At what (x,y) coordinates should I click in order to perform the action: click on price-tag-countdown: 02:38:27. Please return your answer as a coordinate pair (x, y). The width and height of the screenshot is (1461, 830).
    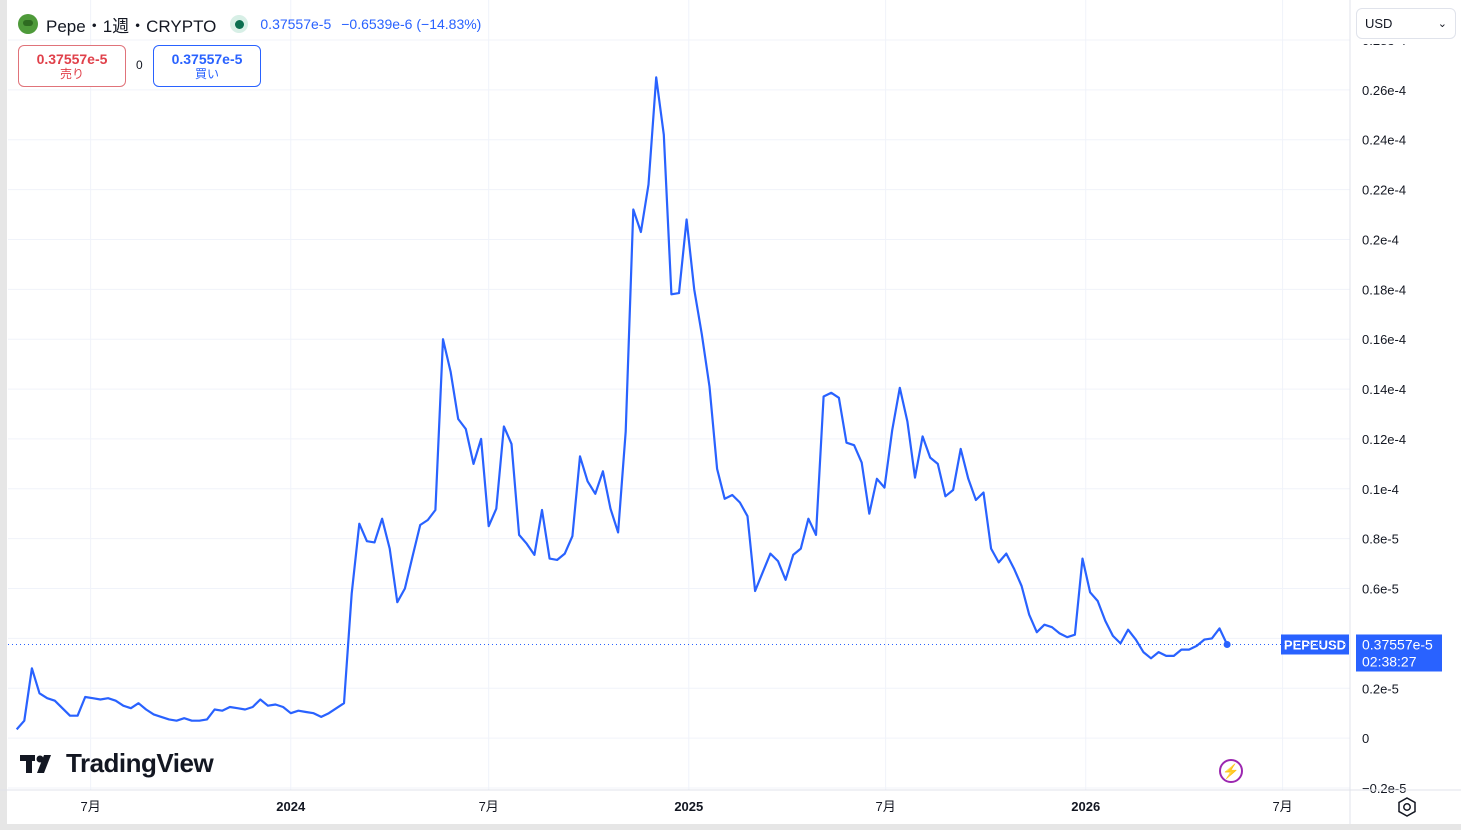
    Looking at the image, I should click on (1389, 661).